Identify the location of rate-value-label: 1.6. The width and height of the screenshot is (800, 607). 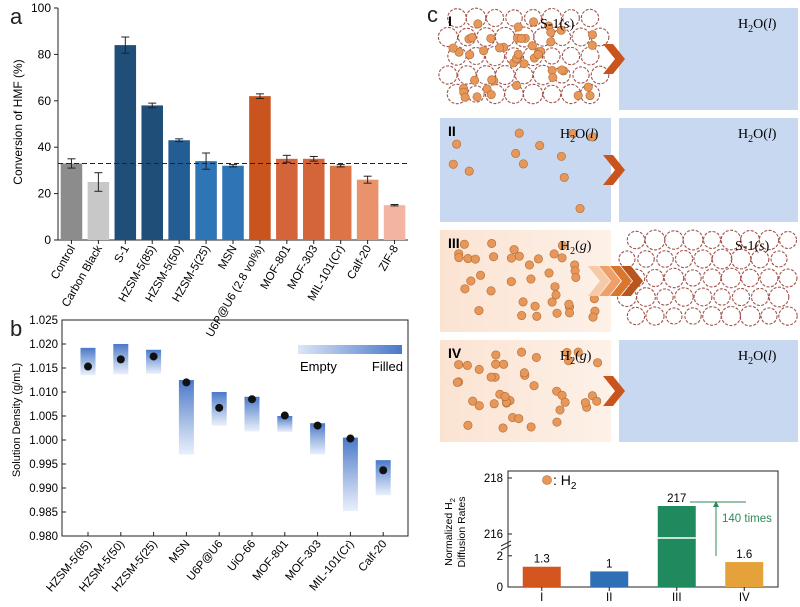
(744, 555).